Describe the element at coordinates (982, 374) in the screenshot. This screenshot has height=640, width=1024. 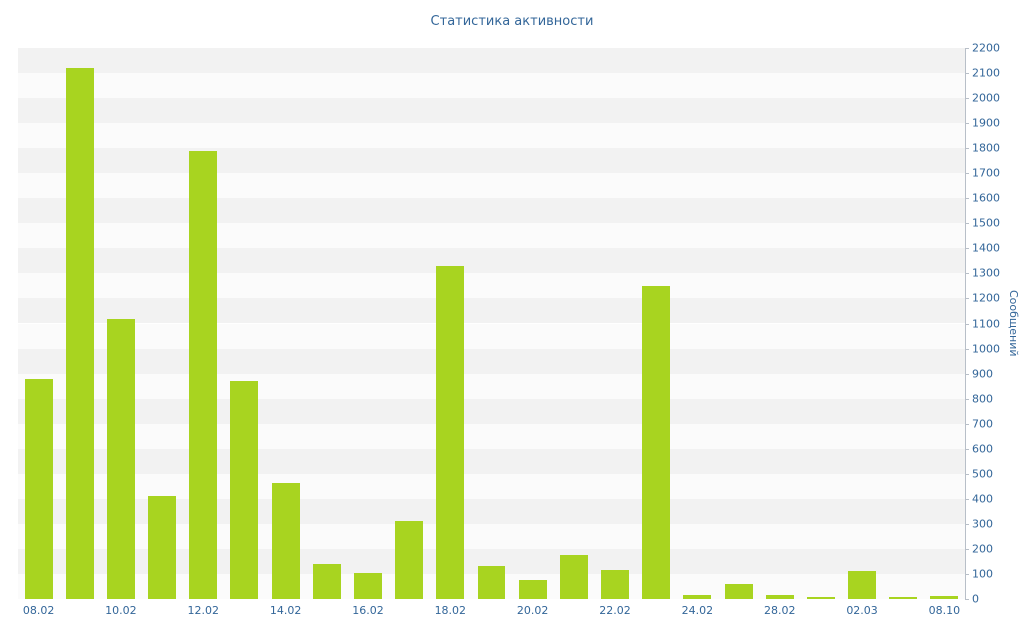
I see `y-axis-tick-label: 900` at that location.